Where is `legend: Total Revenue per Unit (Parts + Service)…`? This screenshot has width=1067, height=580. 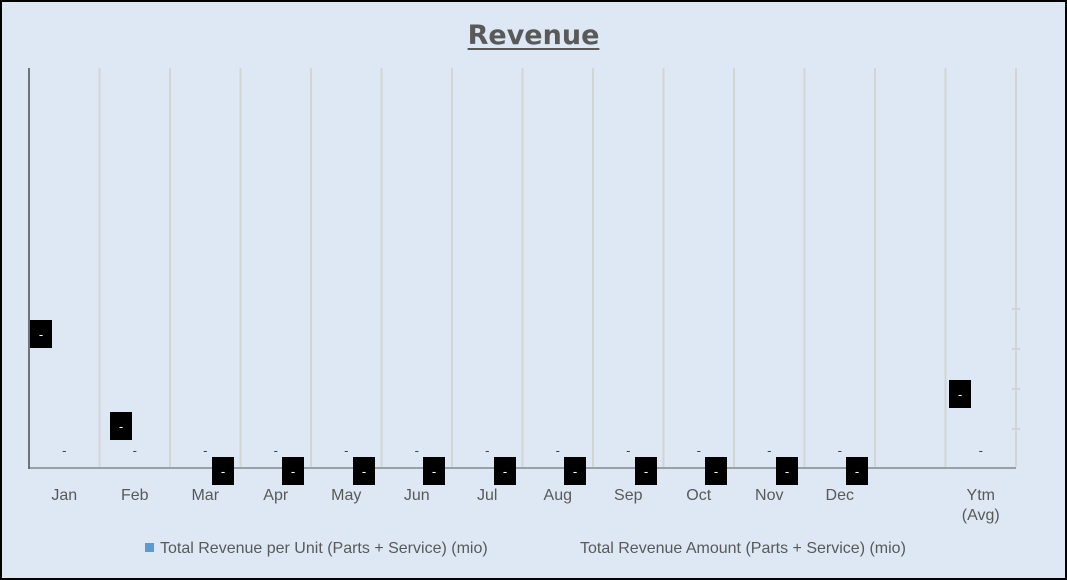 legend: Total Revenue per Unit (Parts + Service)… is located at coordinates (533, 551).